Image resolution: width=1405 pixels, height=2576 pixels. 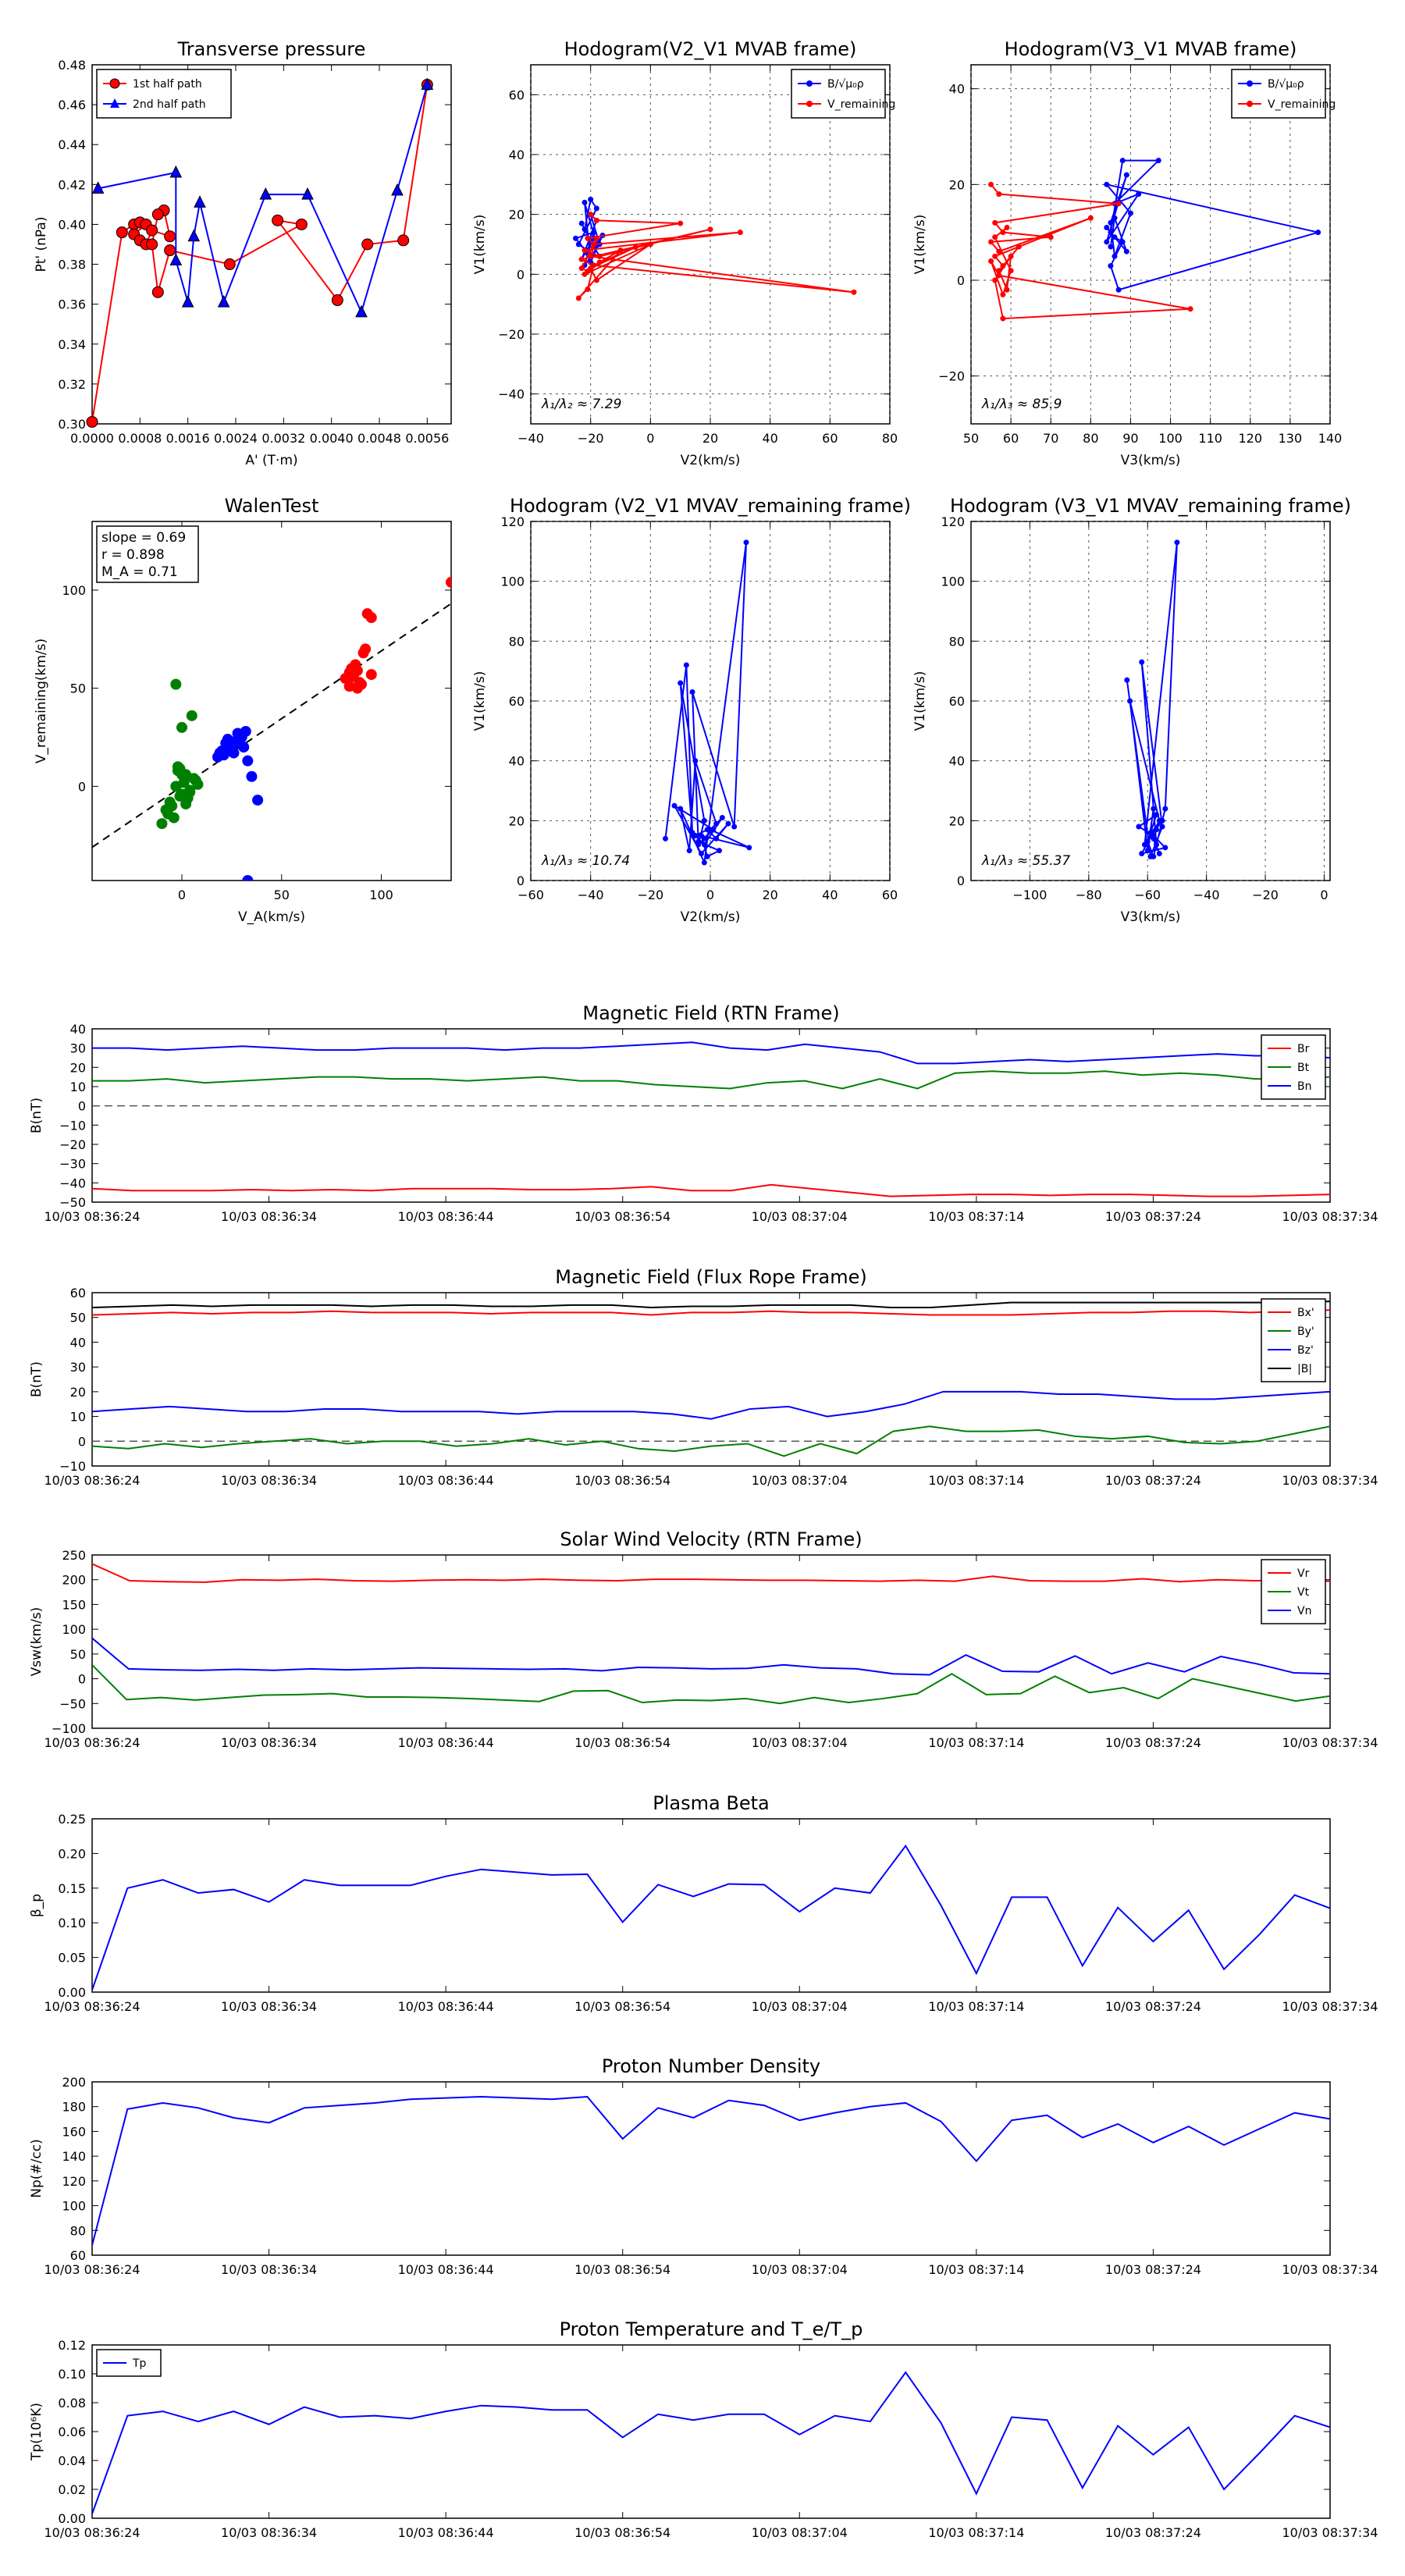 I want to click on pt_vs_a-ytick-label: 0.30, so click(x=72, y=424).